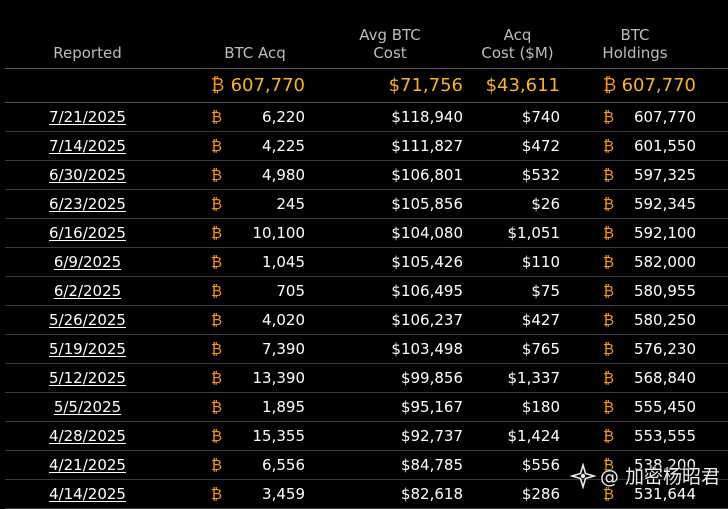 This screenshot has height=509, width=728. Describe the element at coordinates (635, 44) in the screenshot. I see `header-btc-holdings: BTC Holdings` at that location.